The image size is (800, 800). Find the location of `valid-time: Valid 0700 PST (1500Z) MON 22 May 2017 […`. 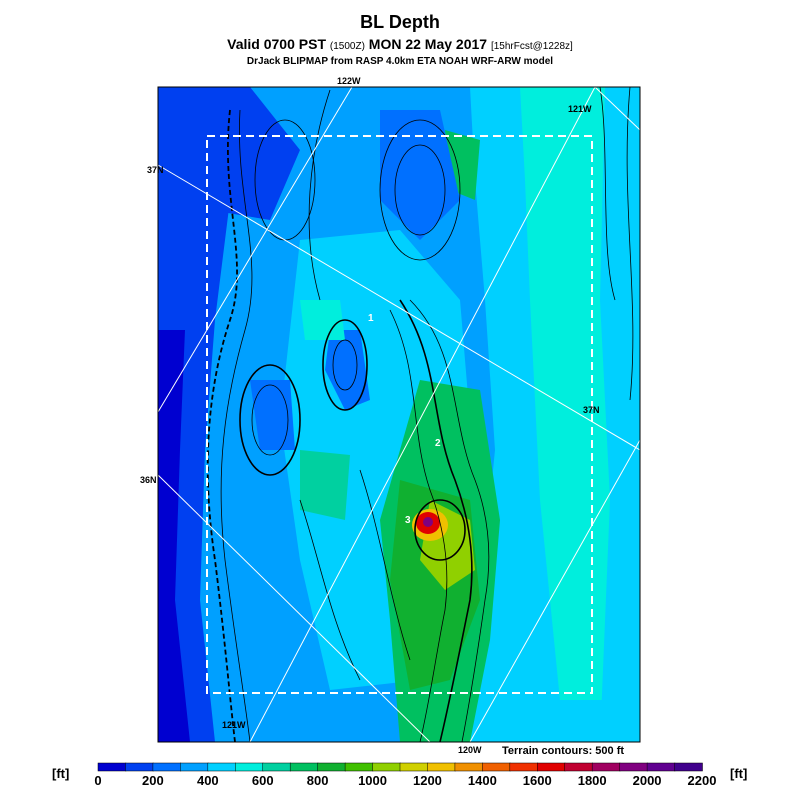

valid-time: Valid 0700 PST (1500Z) MON 22 May 2017 [… is located at coordinates (400, 44).